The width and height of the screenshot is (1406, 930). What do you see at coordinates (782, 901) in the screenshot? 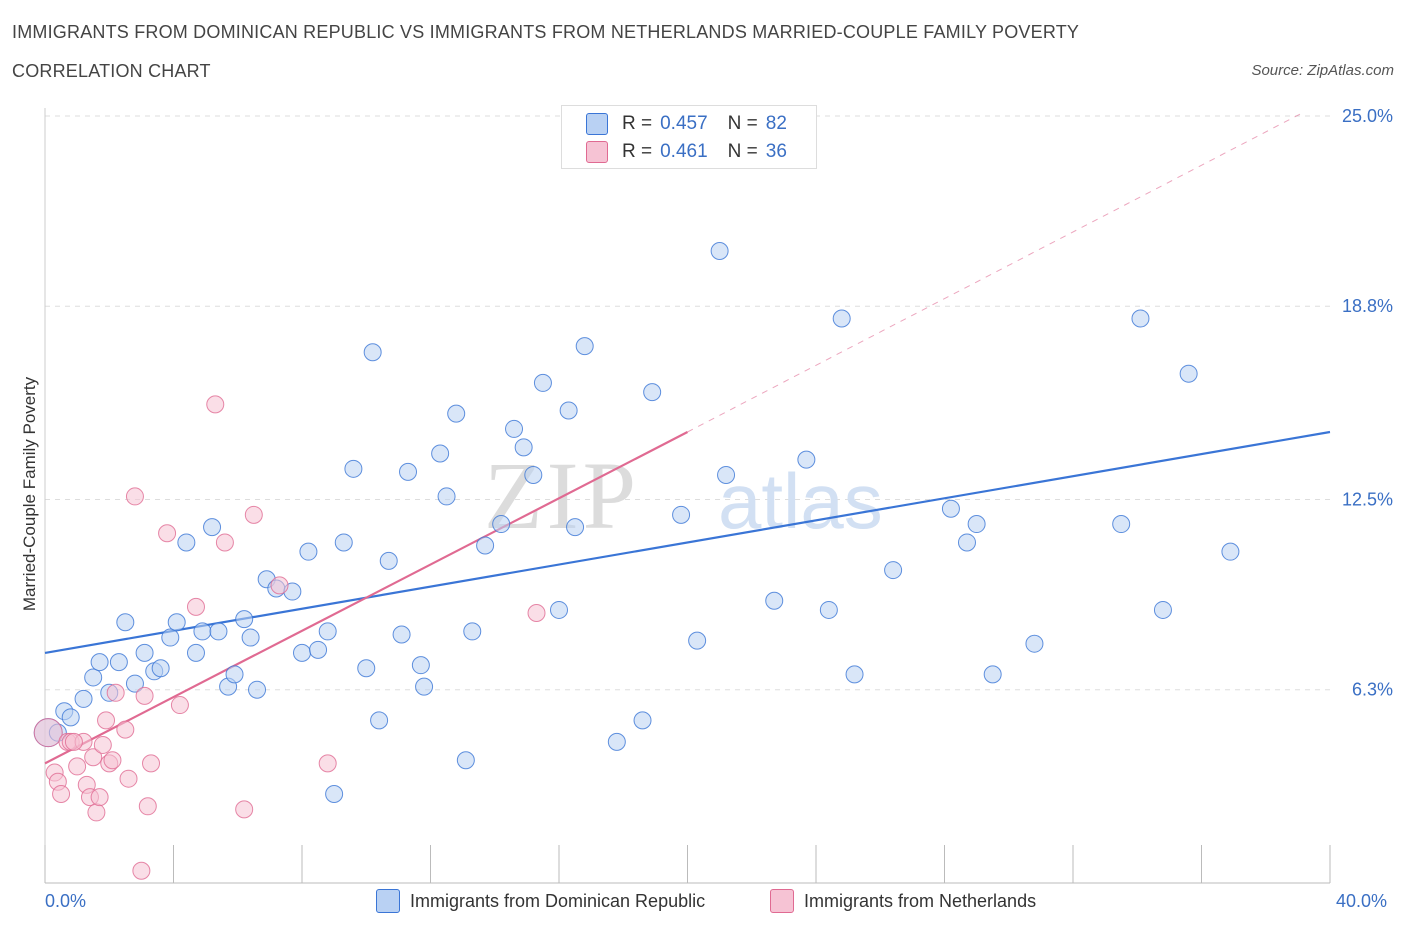
I see `legend-swatch-netherlands` at bounding box center [782, 901].